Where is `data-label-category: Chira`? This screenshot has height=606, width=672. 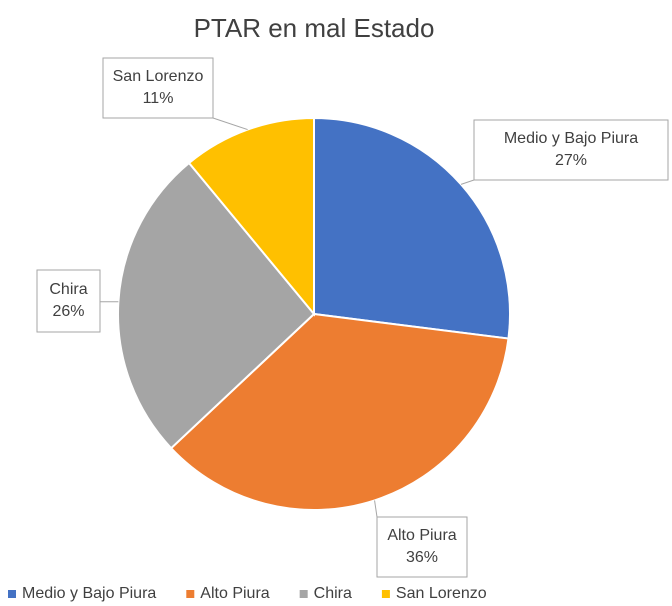
data-label-category: Chira is located at coordinates (68, 289).